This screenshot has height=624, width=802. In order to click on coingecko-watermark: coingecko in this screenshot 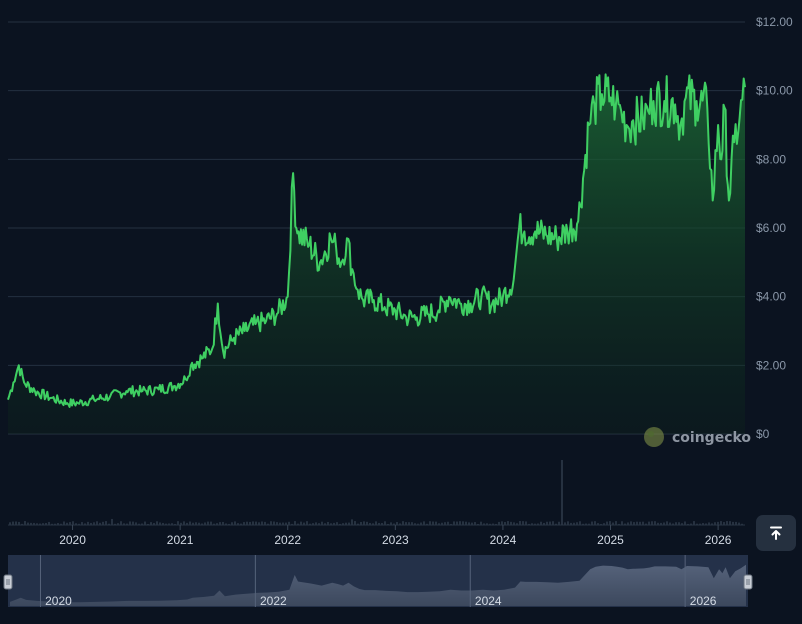, I will do `click(697, 437)`.